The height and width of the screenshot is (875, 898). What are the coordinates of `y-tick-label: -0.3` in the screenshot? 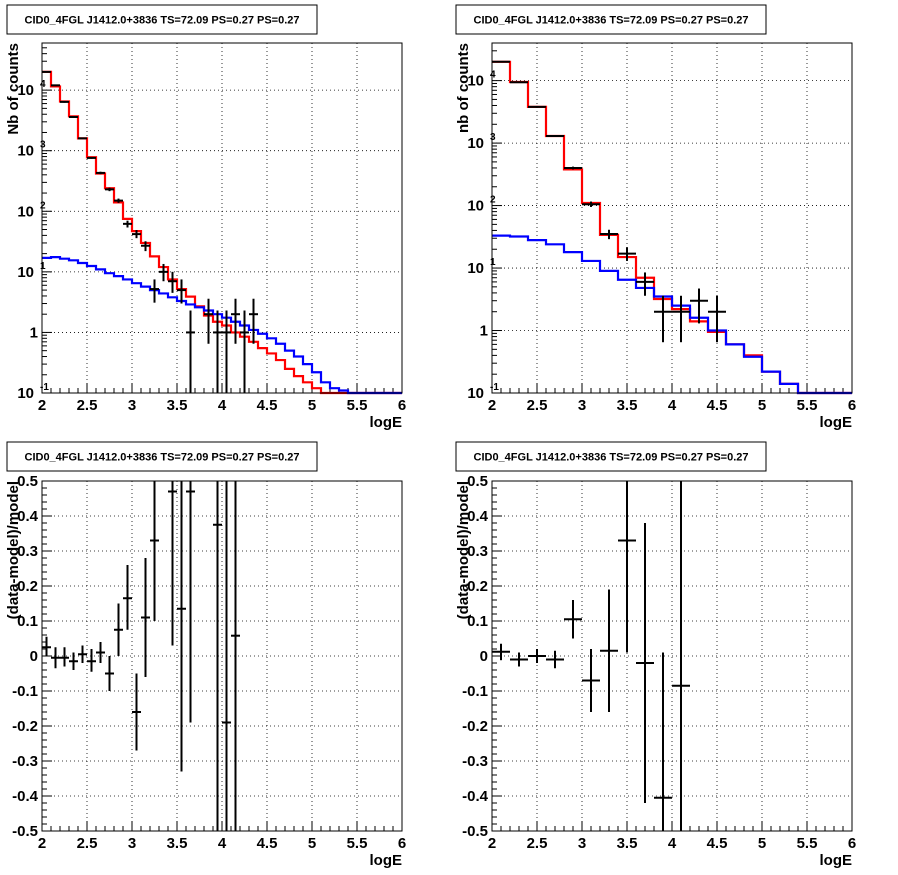 It's located at (25, 761).